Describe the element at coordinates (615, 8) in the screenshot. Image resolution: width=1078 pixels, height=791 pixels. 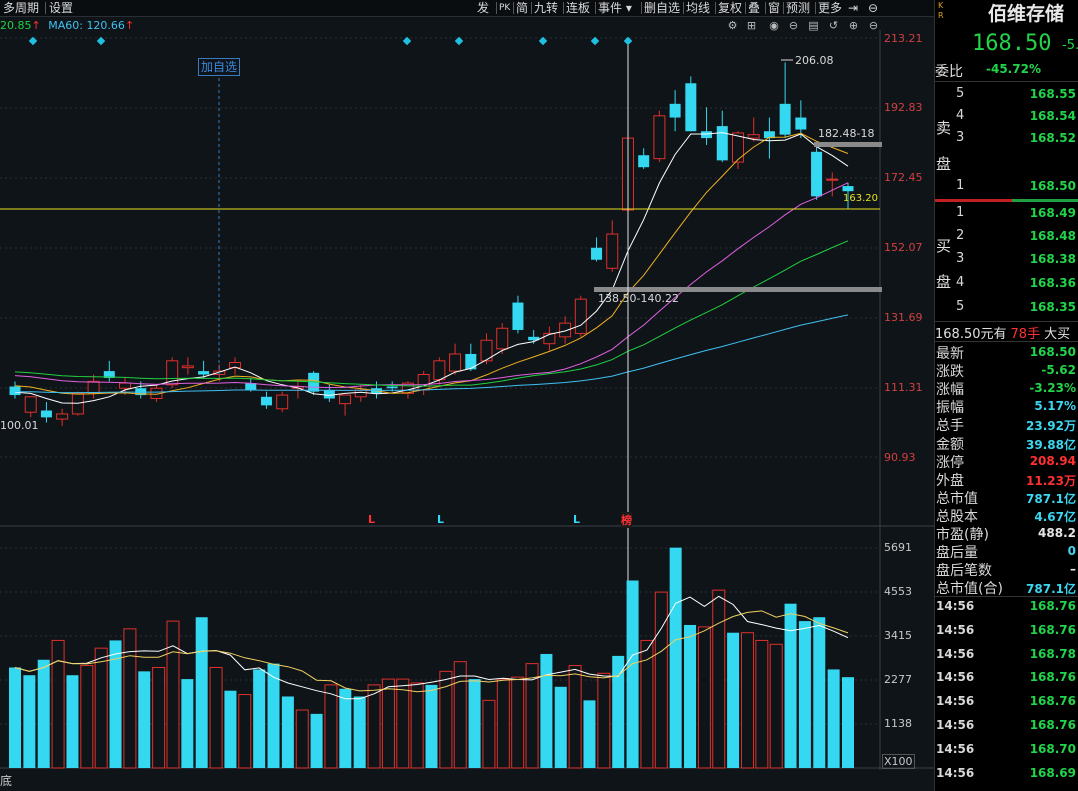
I see `toolbar-item: 事件 ▾` at that location.